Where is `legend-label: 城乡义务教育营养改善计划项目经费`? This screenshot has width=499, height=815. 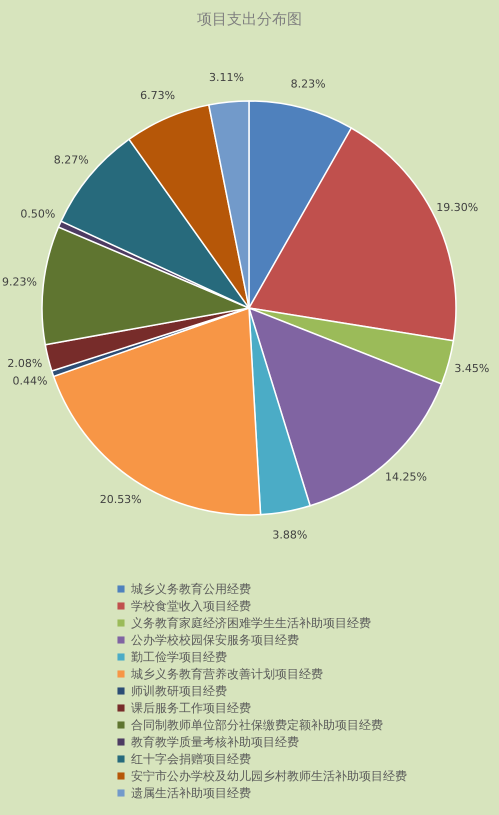
legend-label: 城乡义务教育营养改善计划项目经费 is located at coordinates (226, 674).